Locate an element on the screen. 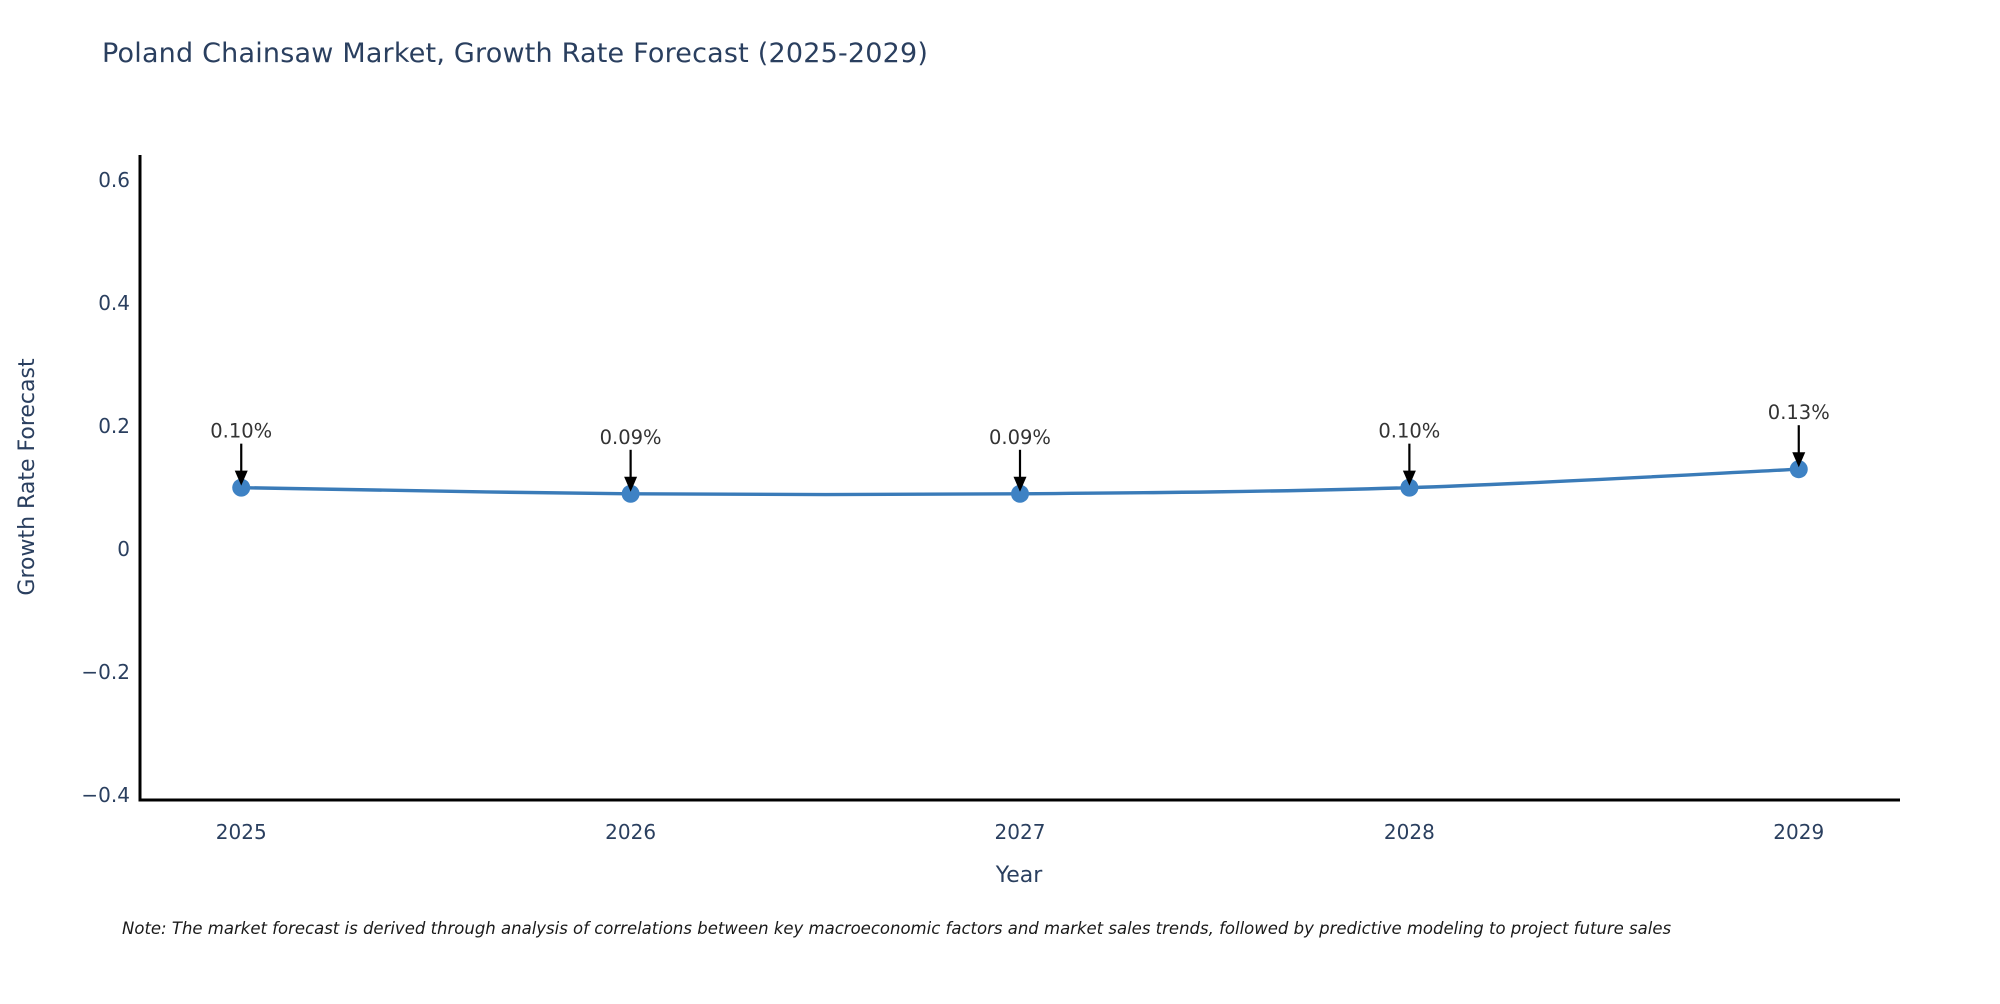 The width and height of the screenshot is (2000, 1004). y-tick-label: 0.2 is located at coordinates (114, 426).